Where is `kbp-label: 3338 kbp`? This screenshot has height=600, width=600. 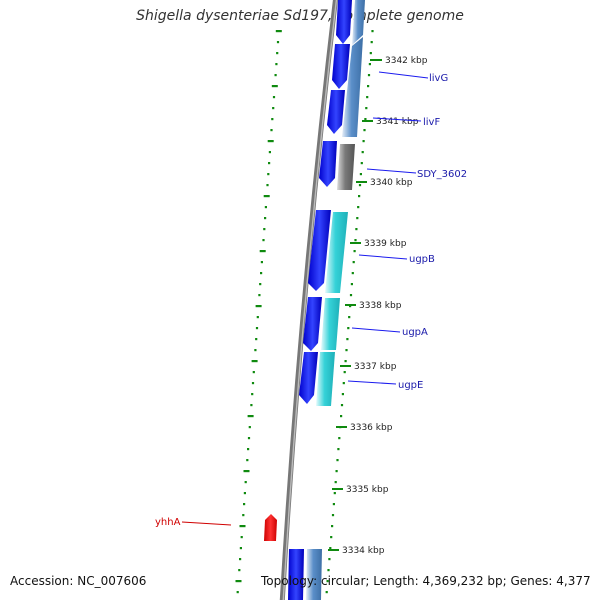
kbp-label: 3338 kbp is located at coordinates (380, 306).